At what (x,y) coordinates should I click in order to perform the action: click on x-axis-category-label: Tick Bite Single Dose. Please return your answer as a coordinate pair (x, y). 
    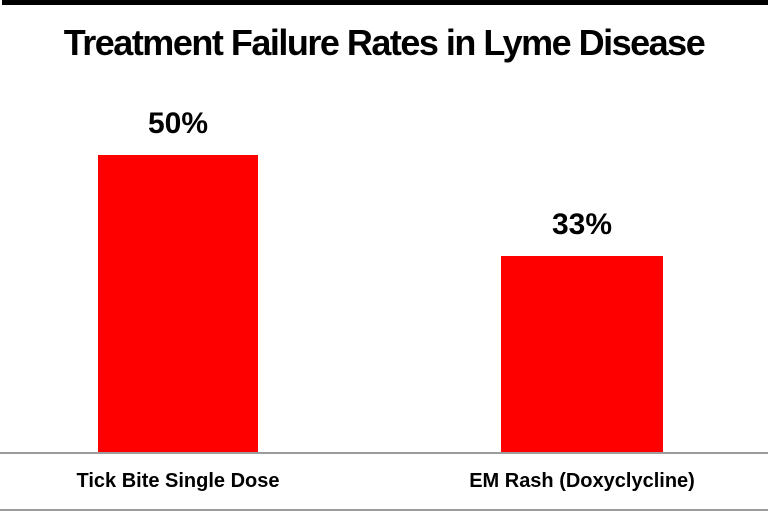
    Looking at the image, I should click on (178, 481).